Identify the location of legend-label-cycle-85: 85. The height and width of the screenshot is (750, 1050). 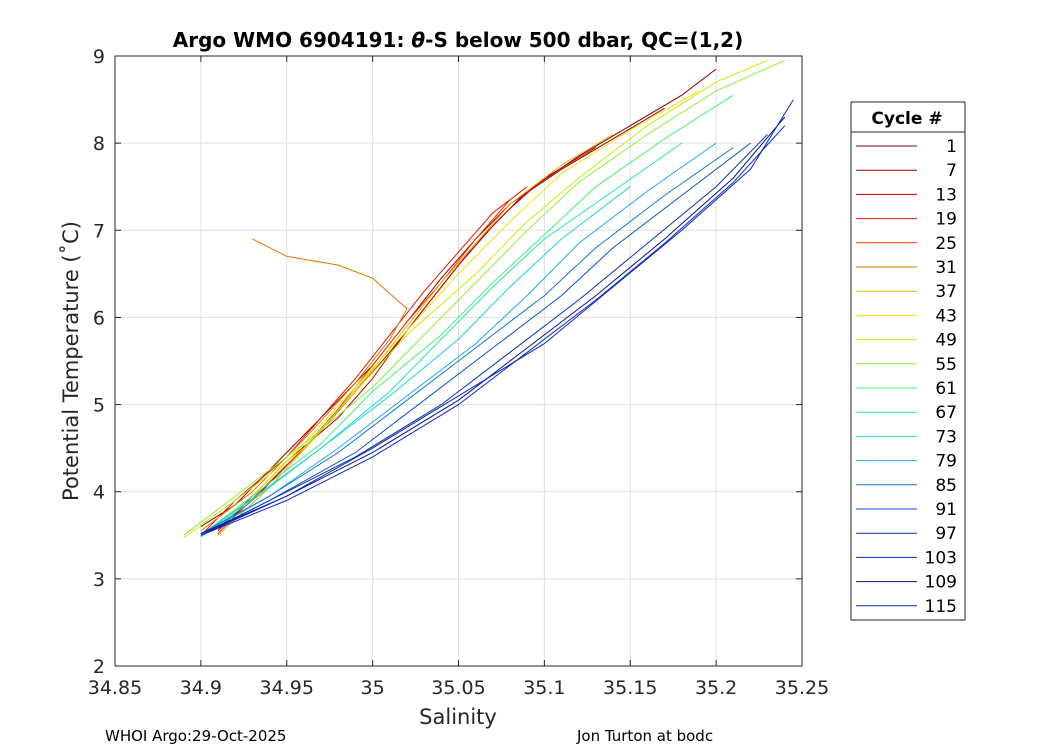
(946, 486).